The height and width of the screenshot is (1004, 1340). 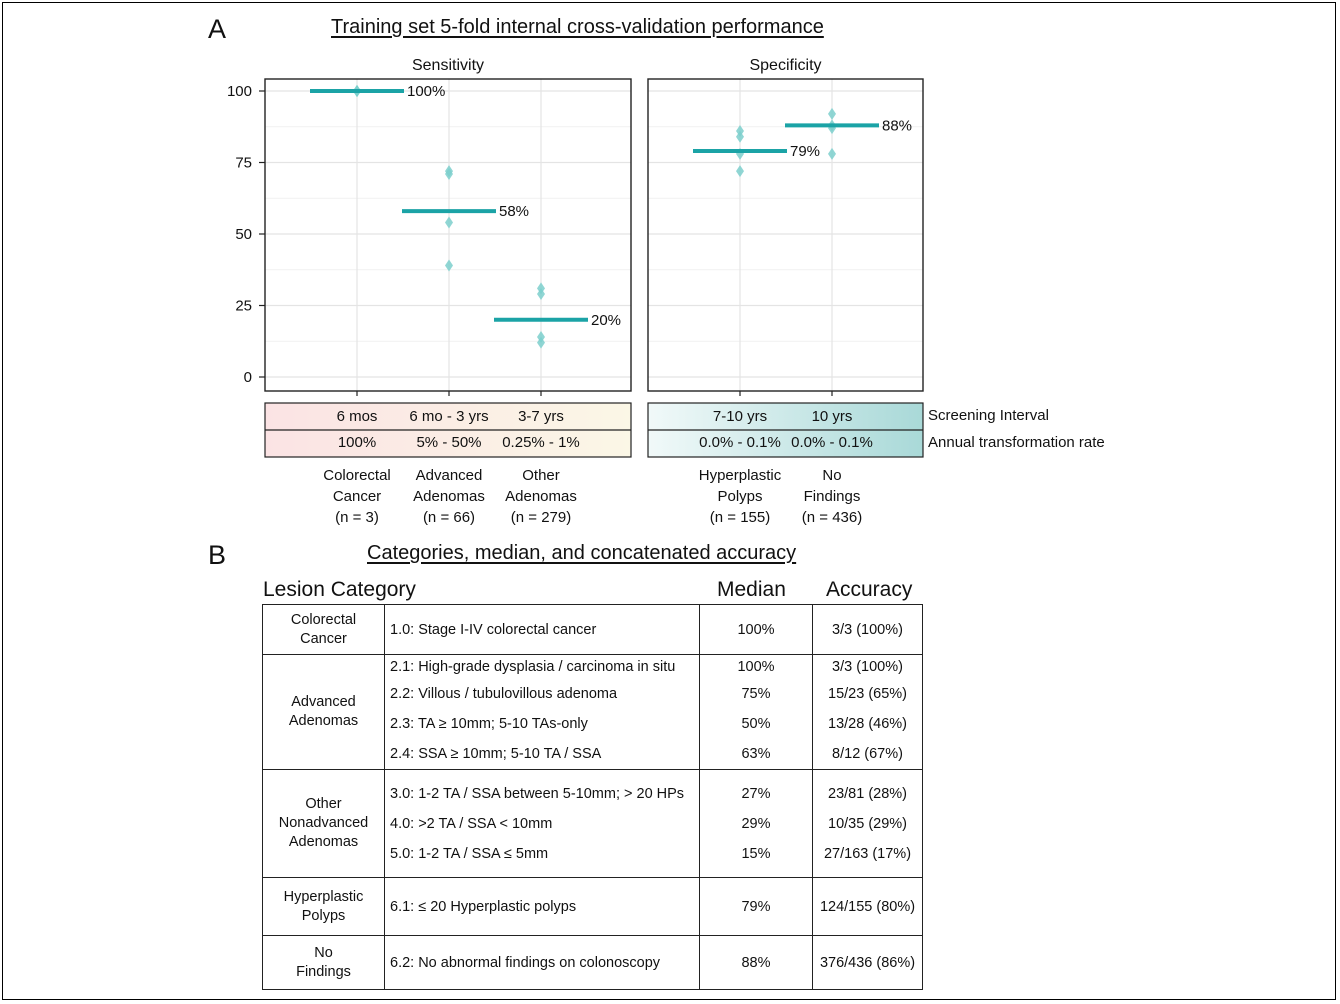 What do you see at coordinates (483, 906) in the screenshot?
I see `subcategory-text: 6.1: ≤ 20 Hyperplastic polyps` at bounding box center [483, 906].